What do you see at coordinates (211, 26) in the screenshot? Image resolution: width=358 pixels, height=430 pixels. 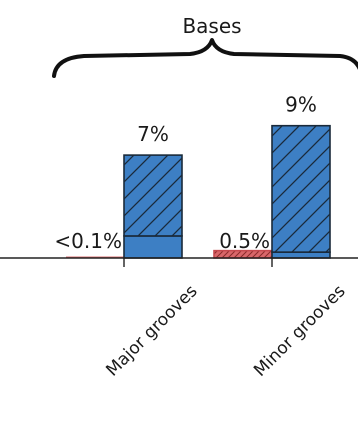 I see `chart-title: Bases` at bounding box center [211, 26].